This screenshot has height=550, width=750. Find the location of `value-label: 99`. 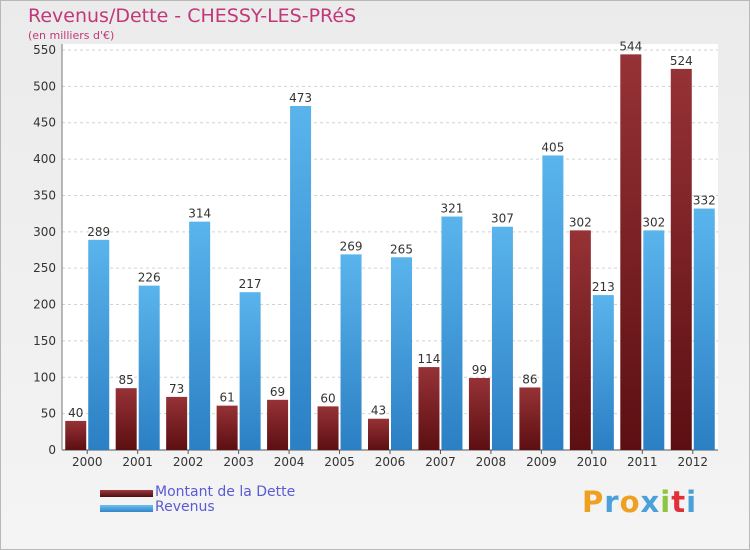

value-label: 99 is located at coordinates (479, 370).